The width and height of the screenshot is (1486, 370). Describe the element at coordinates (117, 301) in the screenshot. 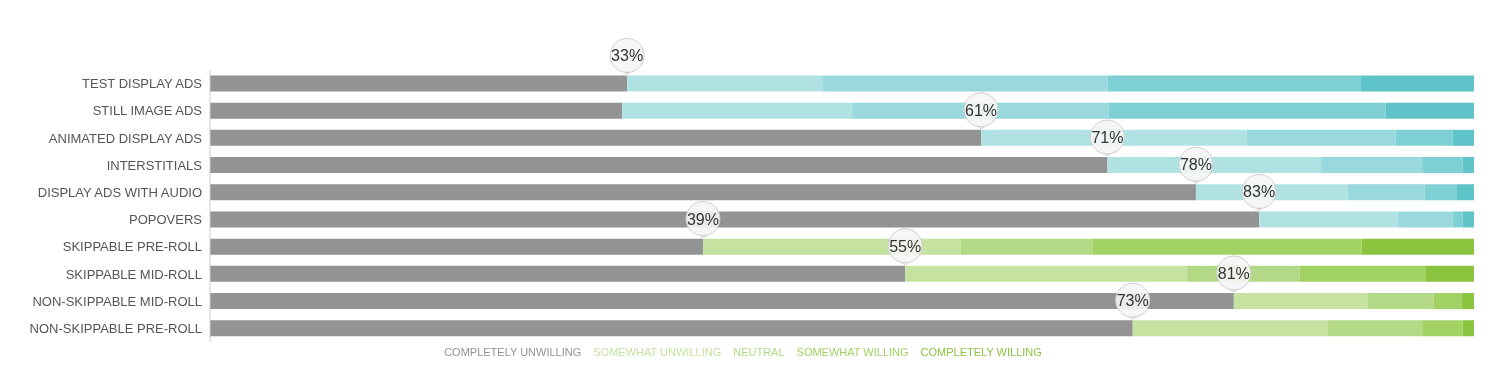

I see `y-tick-label: NON-SKIPPABLE MID-ROLL` at that location.